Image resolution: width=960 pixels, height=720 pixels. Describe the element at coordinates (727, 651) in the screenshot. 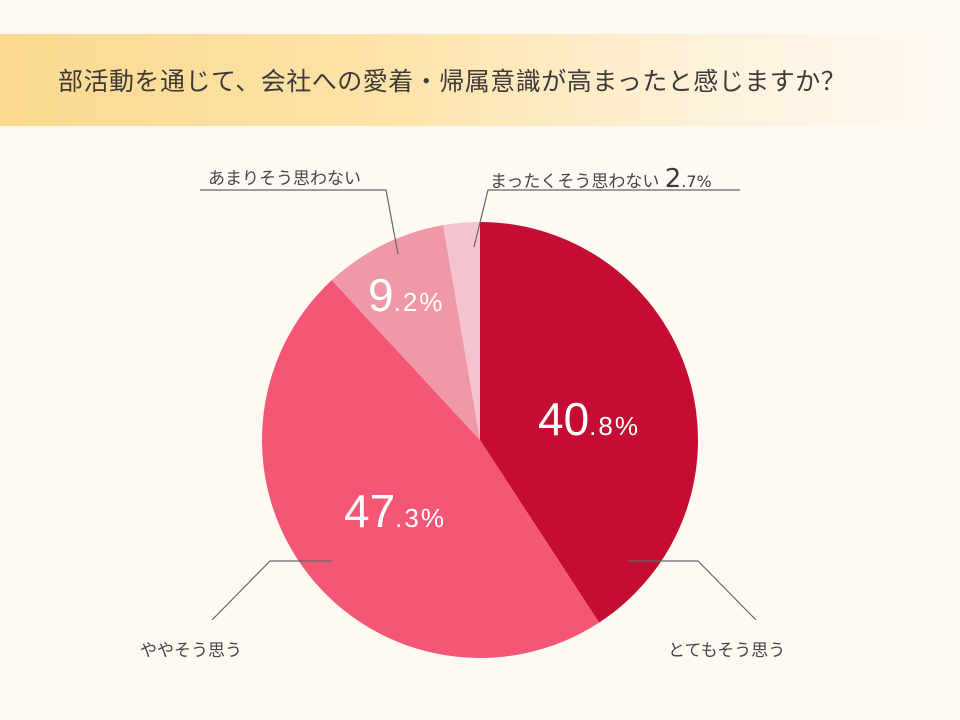

I see `label-very-much: とてもそう思う` at that location.